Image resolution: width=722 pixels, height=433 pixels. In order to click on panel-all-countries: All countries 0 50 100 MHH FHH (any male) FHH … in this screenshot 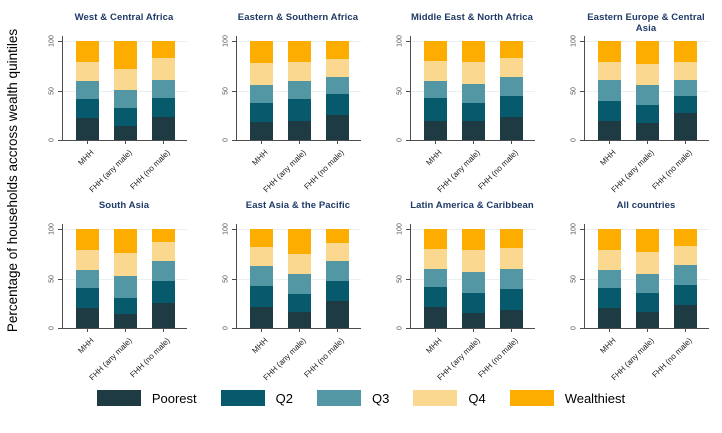, I will do `click(635, 285)`.